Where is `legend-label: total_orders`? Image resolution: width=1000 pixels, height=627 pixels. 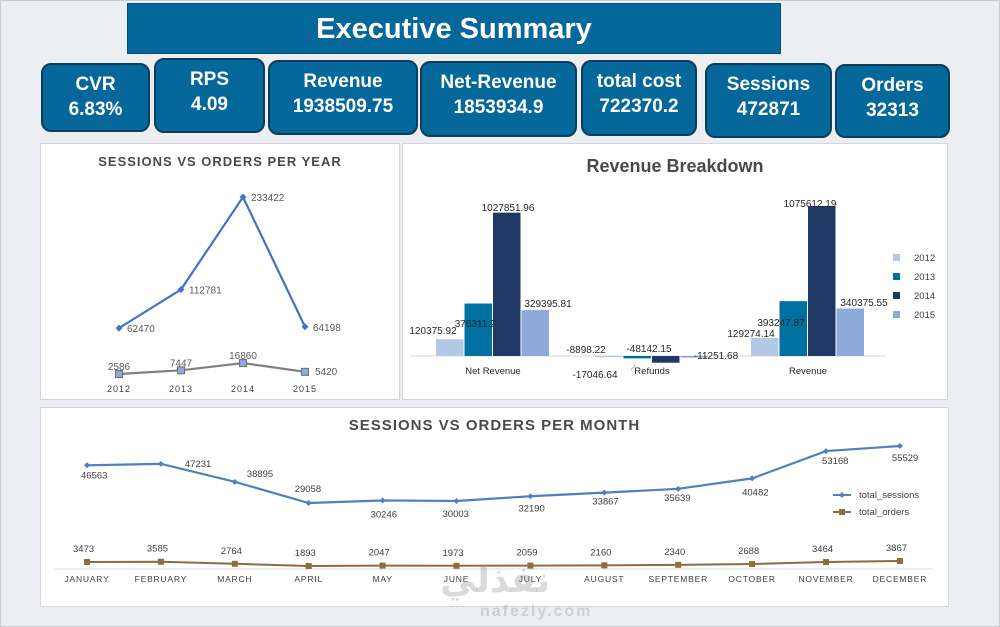 legend-label: total_orders is located at coordinates (884, 512).